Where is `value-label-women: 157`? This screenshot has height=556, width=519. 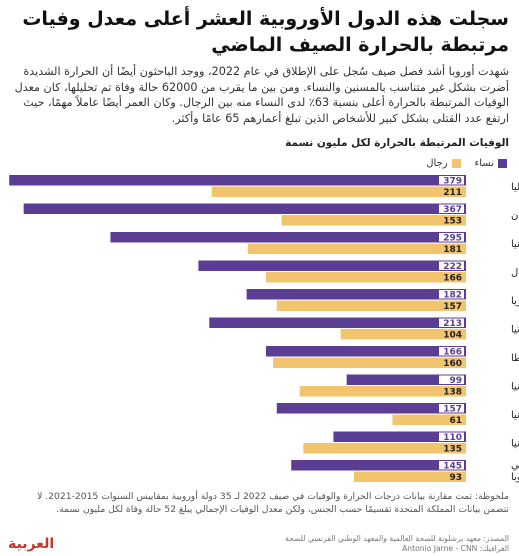 value-label-women: 157 is located at coordinates (452, 410).